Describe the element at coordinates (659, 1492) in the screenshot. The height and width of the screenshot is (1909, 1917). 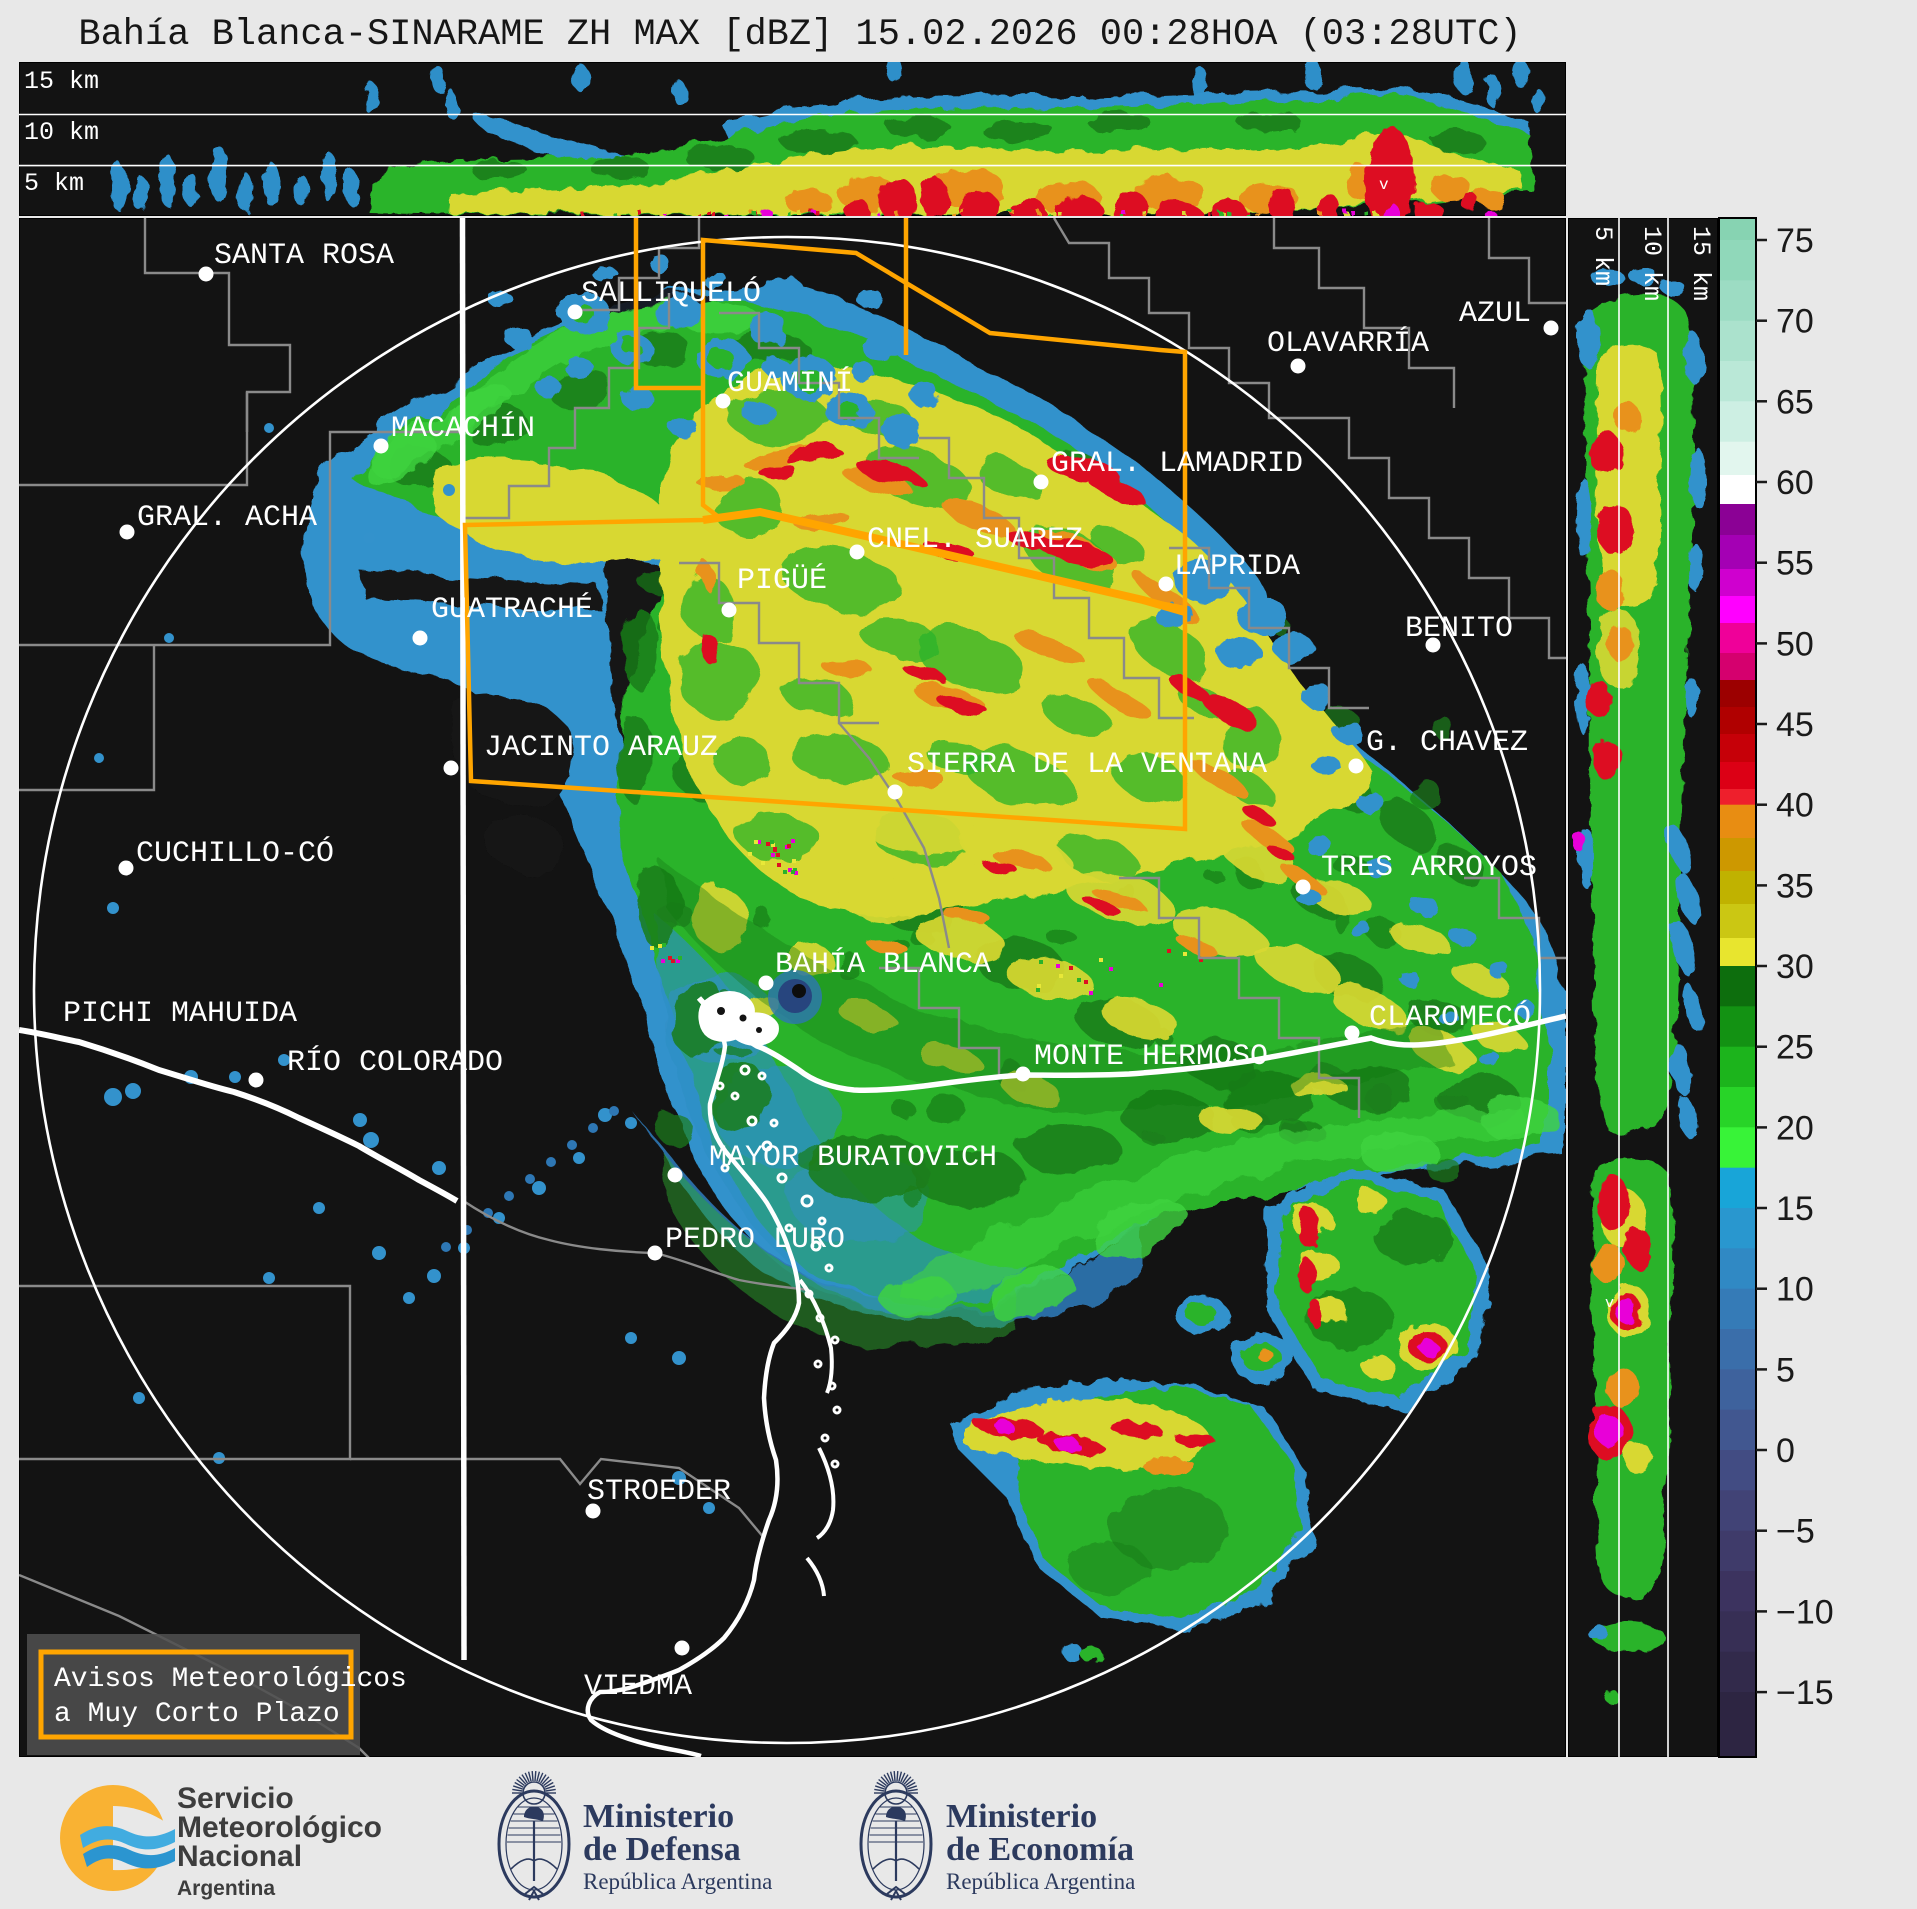
I see `svg-text: STROEDER` at that location.